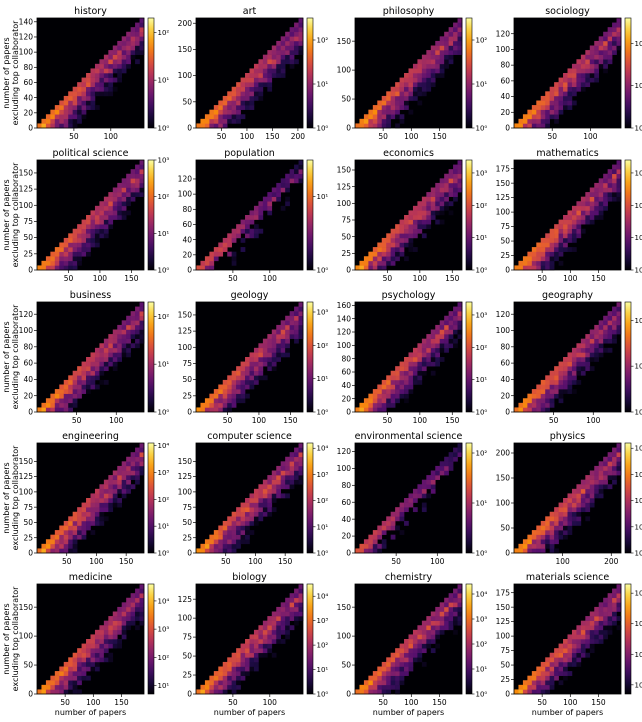  What do you see at coordinates (567, 357) in the screenshot?
I see `plot-frame` at bounding box center [567, 357].